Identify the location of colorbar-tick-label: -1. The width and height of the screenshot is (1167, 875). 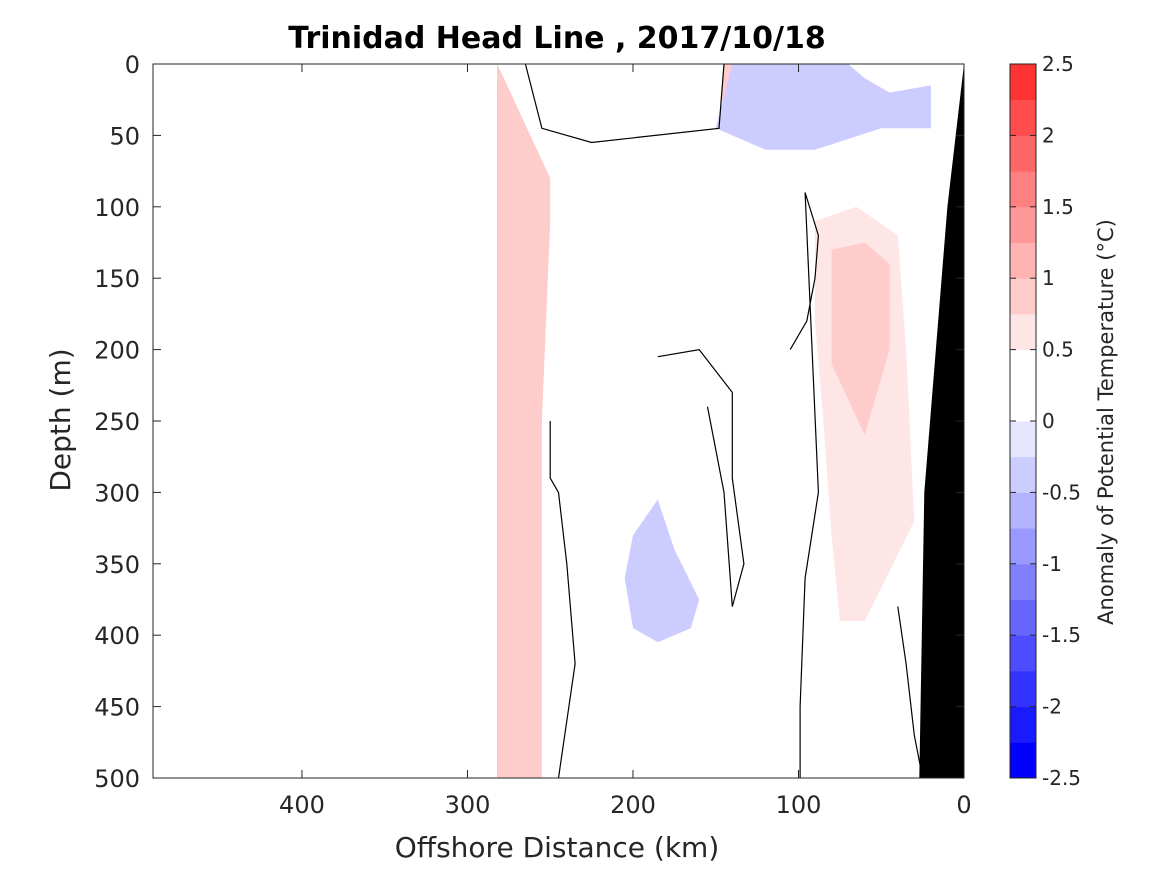
(1052, 564).